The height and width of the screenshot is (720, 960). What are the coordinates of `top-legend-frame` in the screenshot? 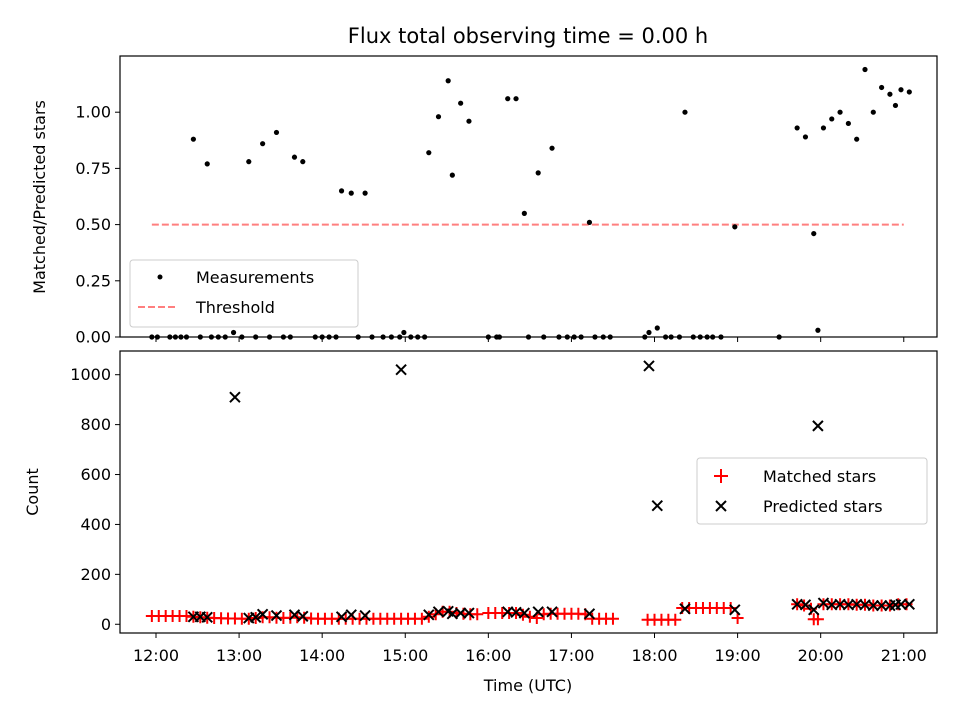 It's located at (244, 293).